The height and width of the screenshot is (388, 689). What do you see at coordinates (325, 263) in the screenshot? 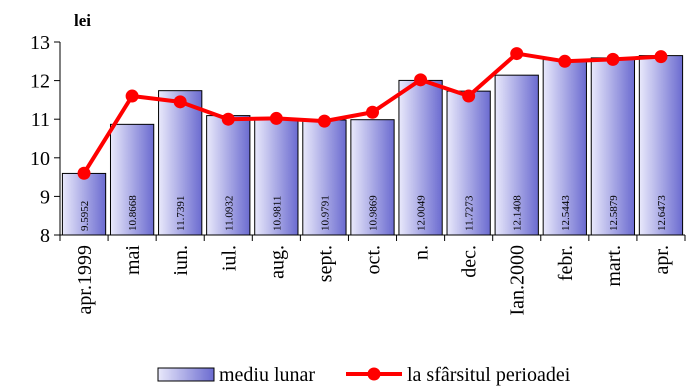
I see `x-category-label: sept.` at bounding box center [325, 263].